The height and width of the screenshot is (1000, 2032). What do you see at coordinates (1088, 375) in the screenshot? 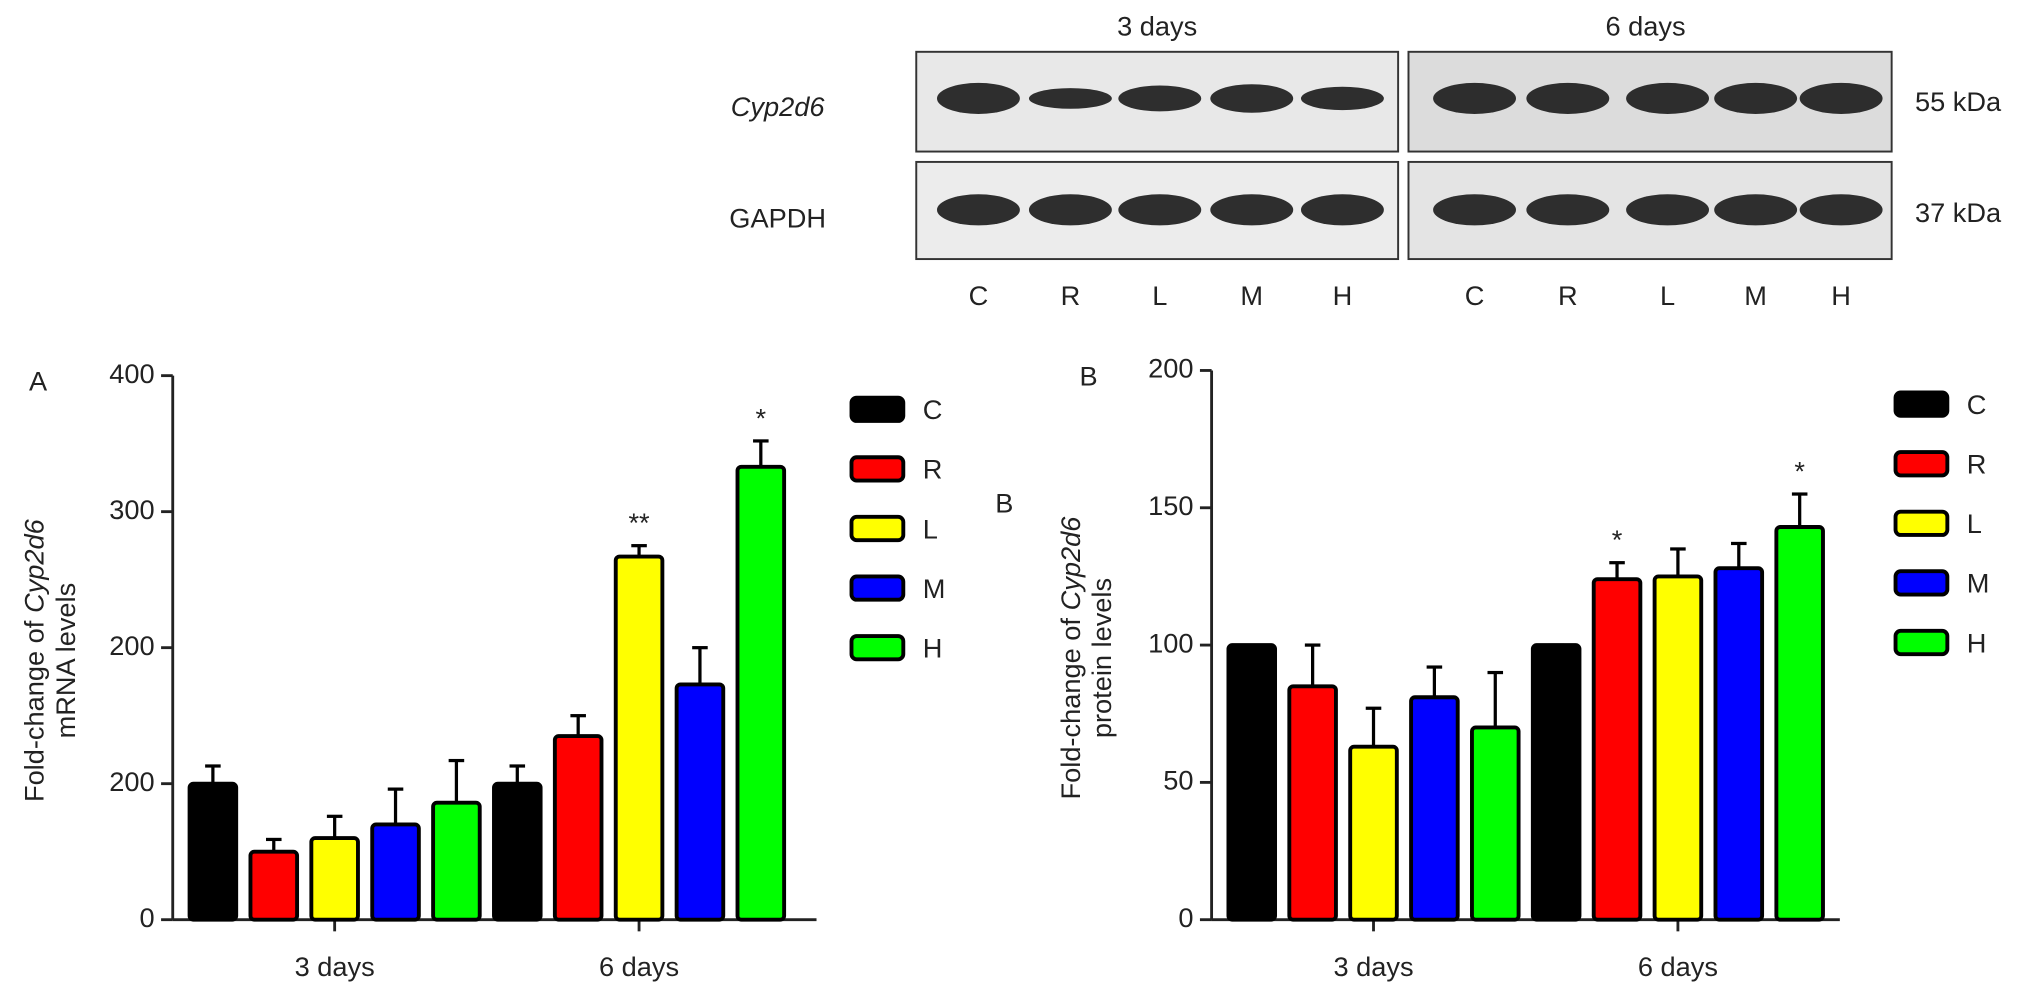
I see `panel-label: B` at bounding box center [1088, 375].